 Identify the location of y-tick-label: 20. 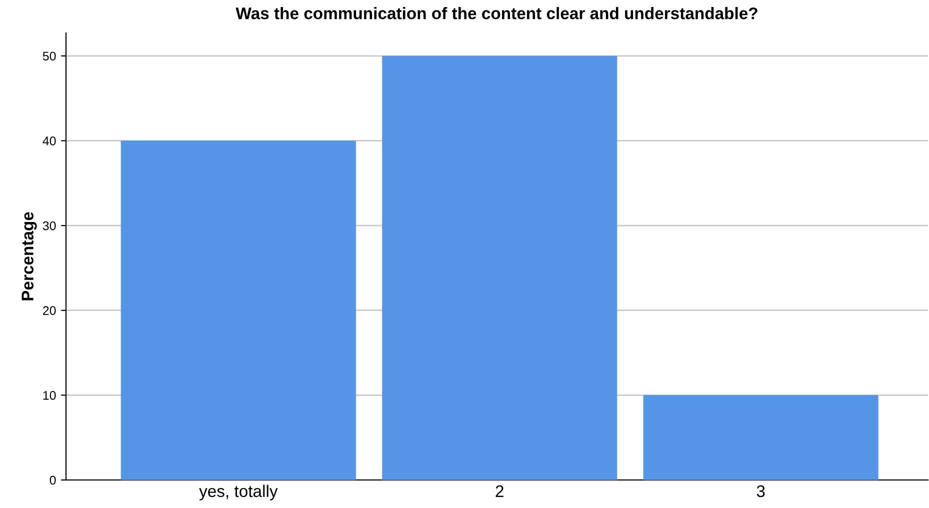
(49, 311).